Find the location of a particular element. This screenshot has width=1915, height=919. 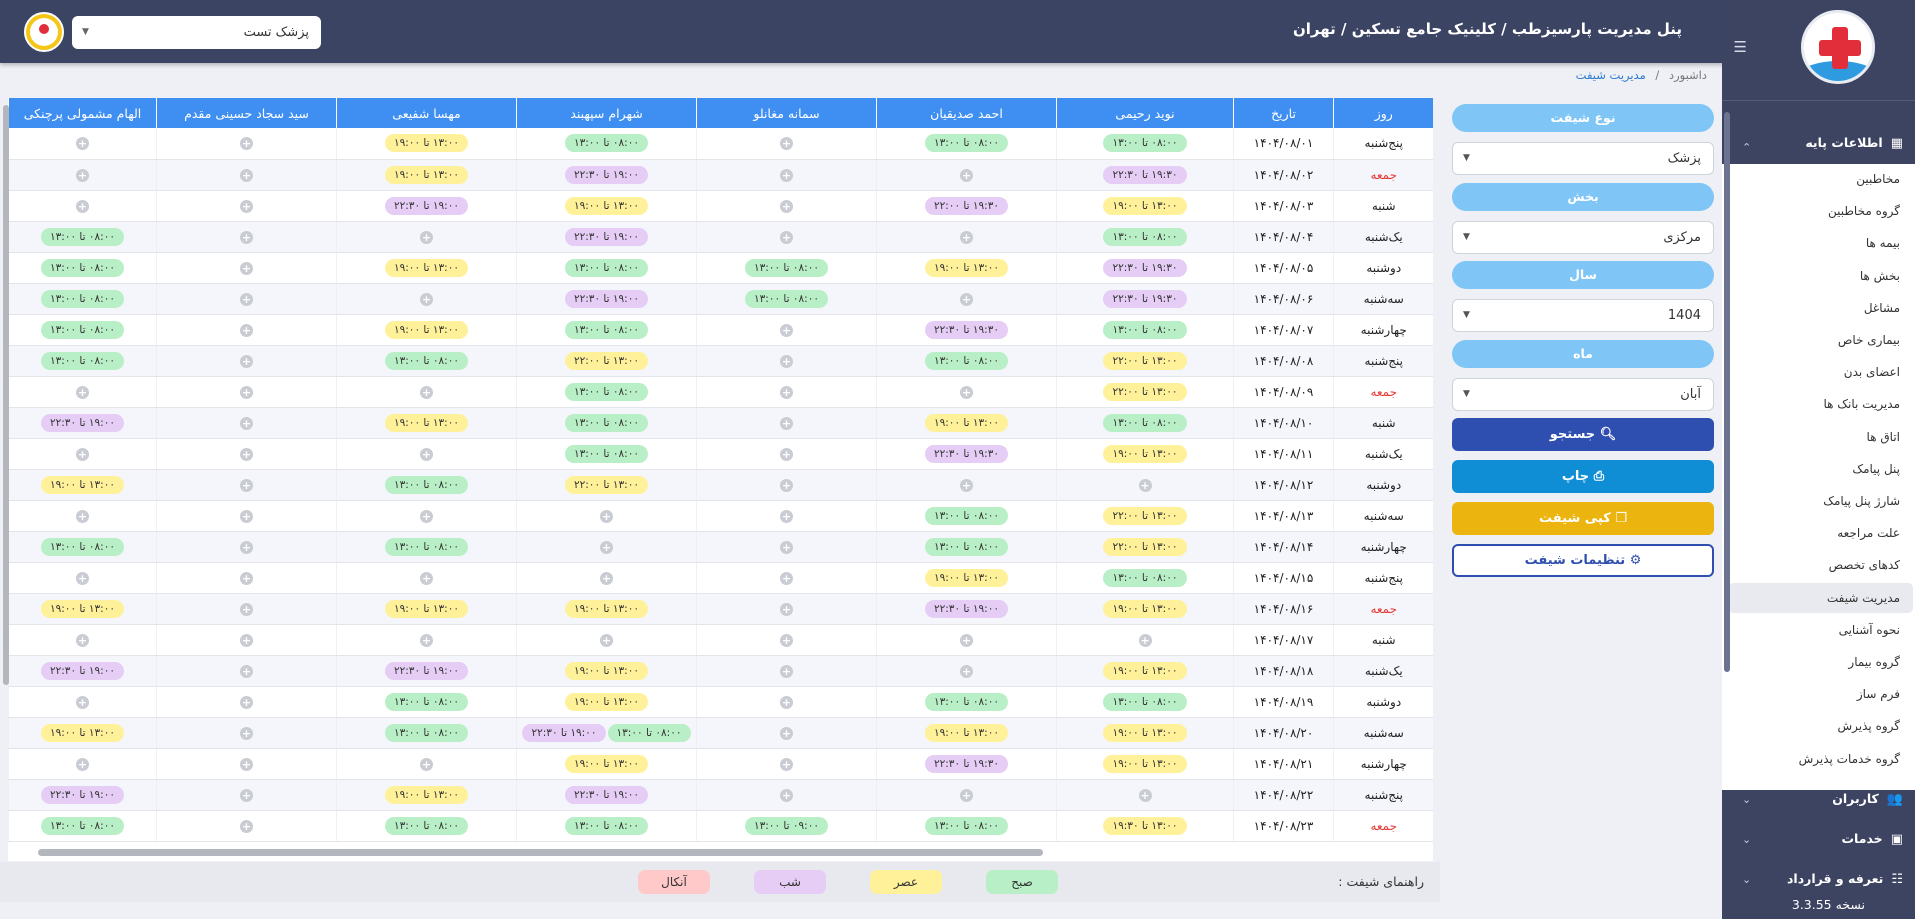

shift-pill: ۱۳:۰۰ تا ۱۹:۳۰ is located at coordinates (1145, 825).